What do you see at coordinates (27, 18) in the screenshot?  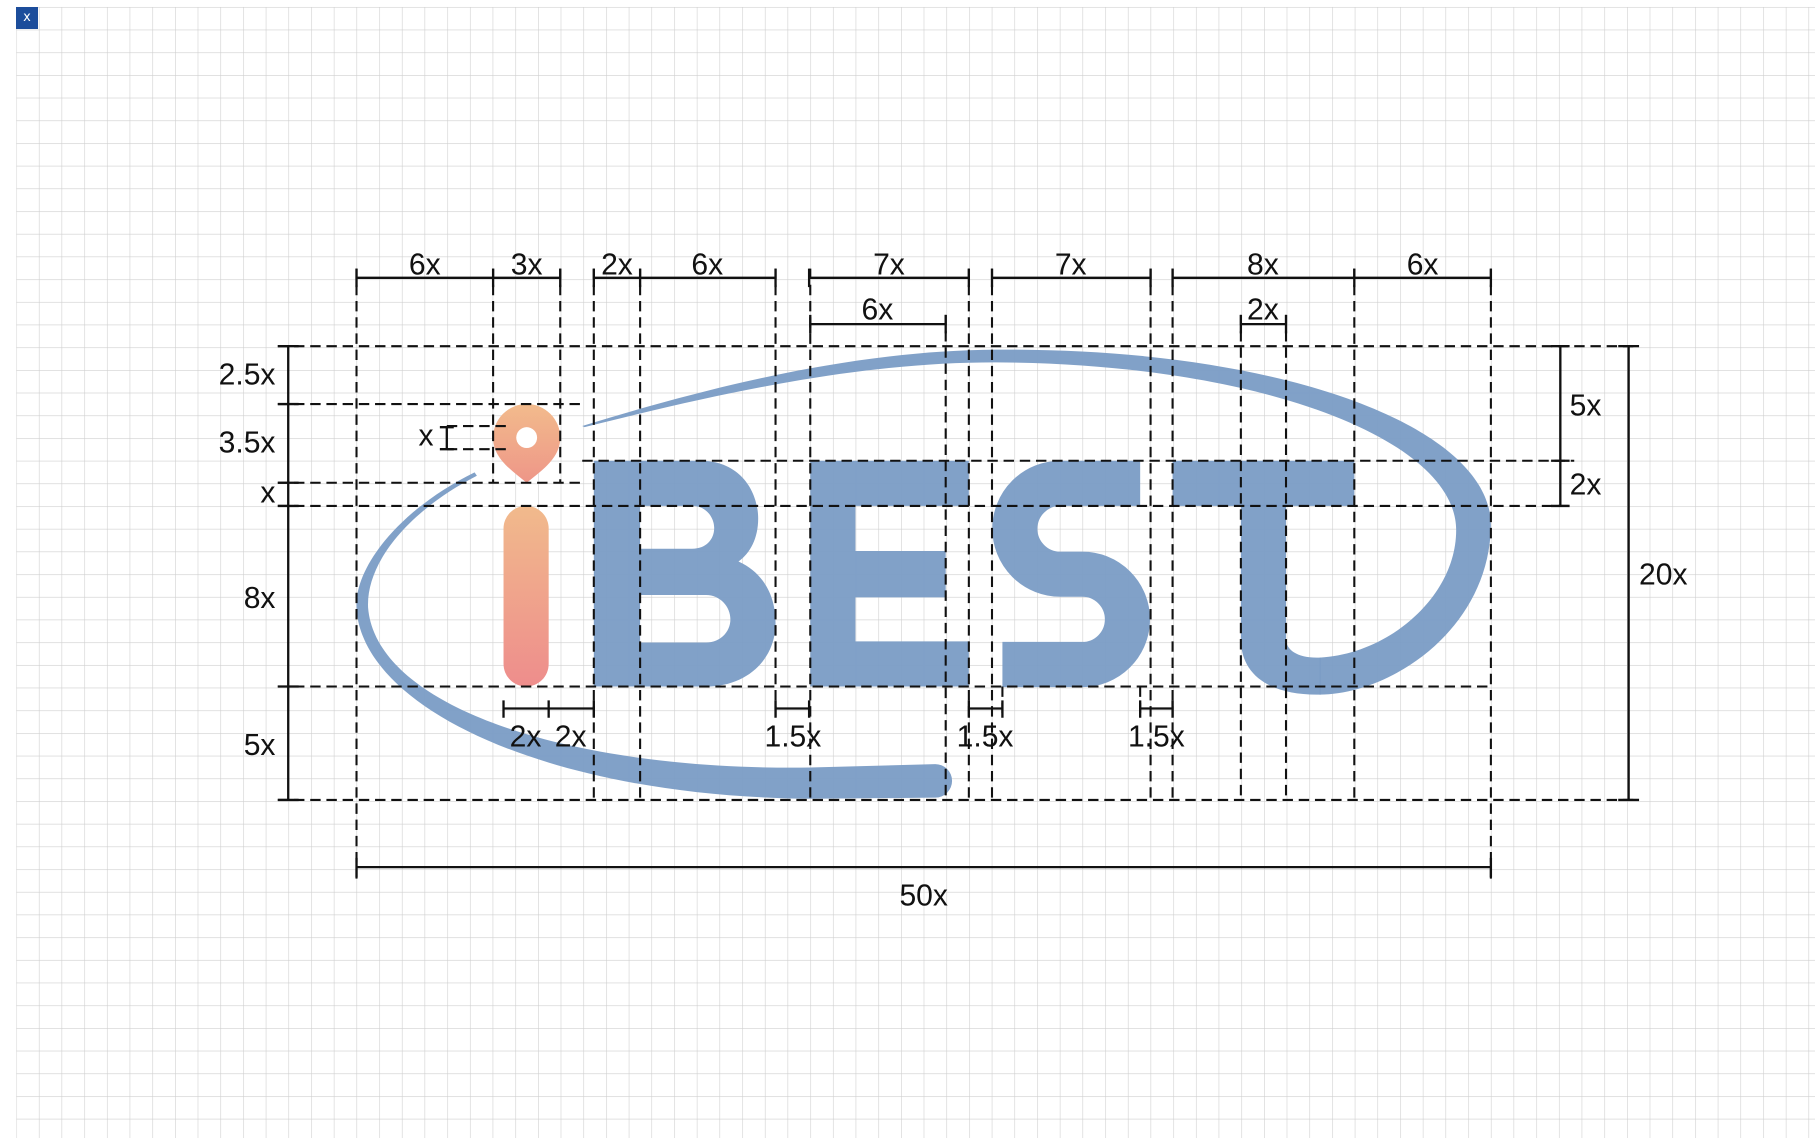 I see `close-button: x` at bounding box center [27, 18].